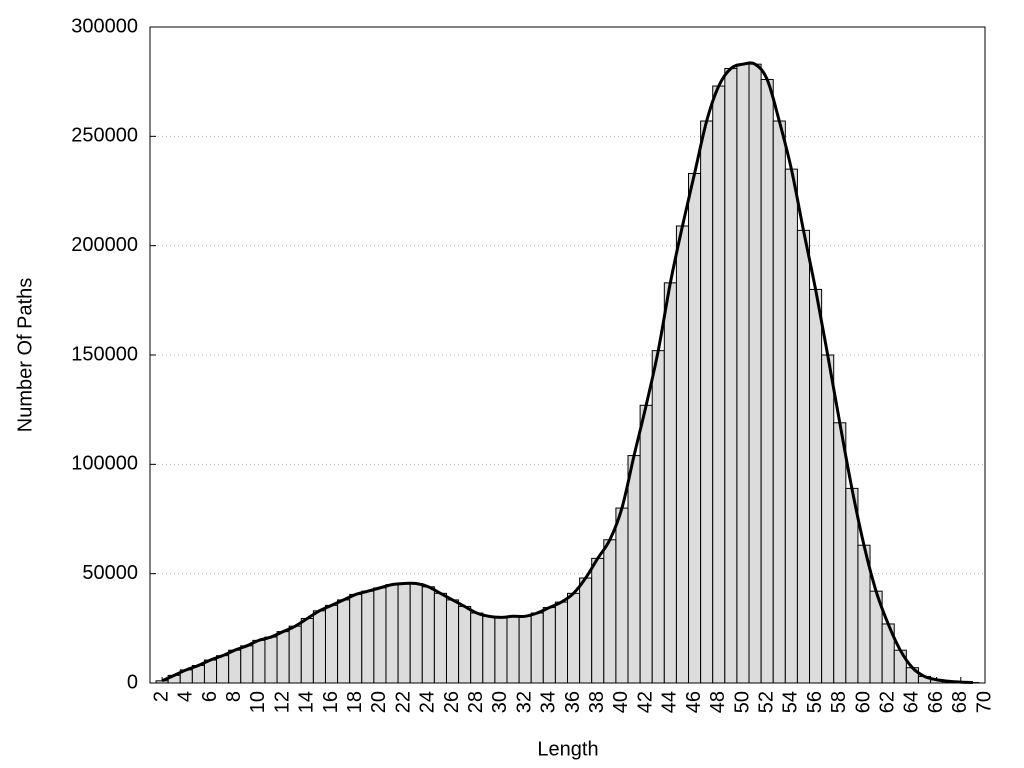 This screenshot has width=1024, height=768. What do you see at coordinates (210, 696) in the screenshot?
I see `x-tick-label: 6` at bounding box center [210, 696].